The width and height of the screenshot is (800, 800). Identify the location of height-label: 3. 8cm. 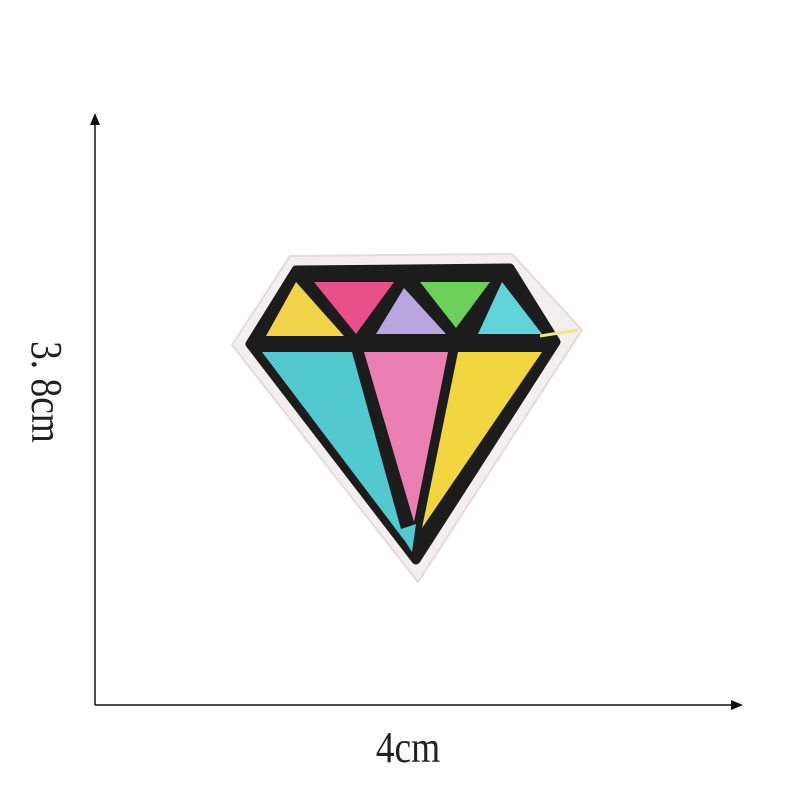
(46, 392).